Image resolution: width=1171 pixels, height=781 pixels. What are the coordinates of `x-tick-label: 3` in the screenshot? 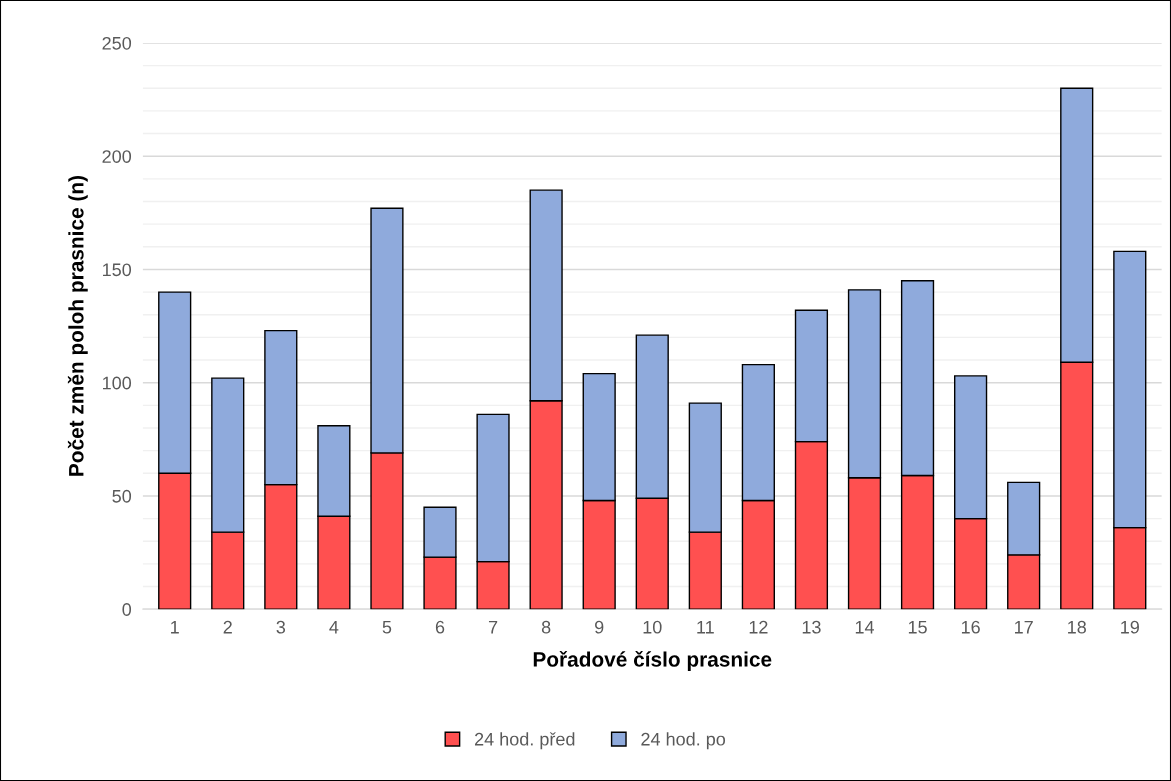 It's located at (281, 627).